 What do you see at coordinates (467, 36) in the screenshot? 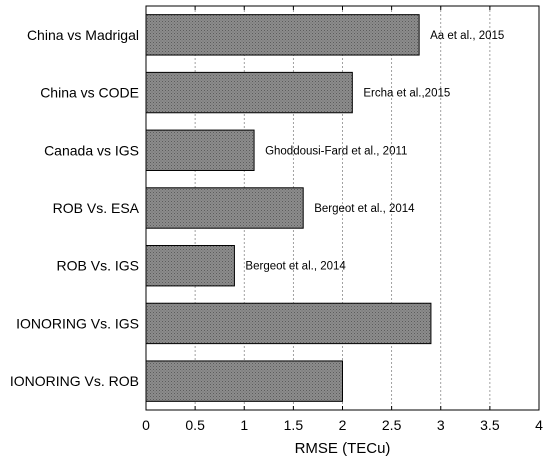
I see `bar-annotation: Aa et al., 2015` at bounding box center [467, 36].